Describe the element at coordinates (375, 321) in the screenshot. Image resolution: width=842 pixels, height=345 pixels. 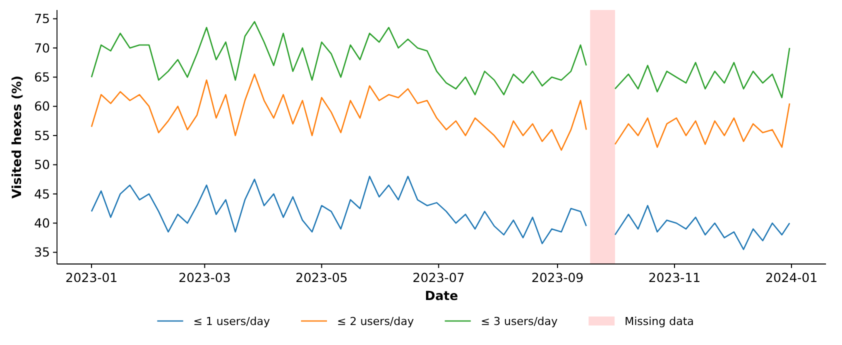
I see `legend-label: ≤ 2 users/day` at that location.